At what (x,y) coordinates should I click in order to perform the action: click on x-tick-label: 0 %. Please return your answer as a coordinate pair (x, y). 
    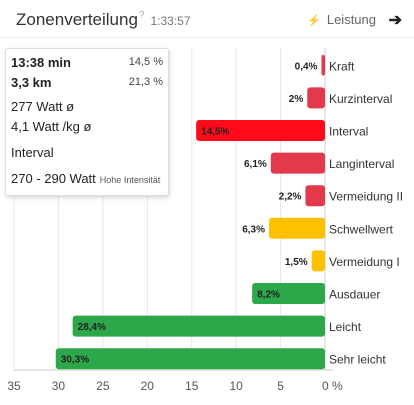
    Looking at the image, I should click on (332, 386).